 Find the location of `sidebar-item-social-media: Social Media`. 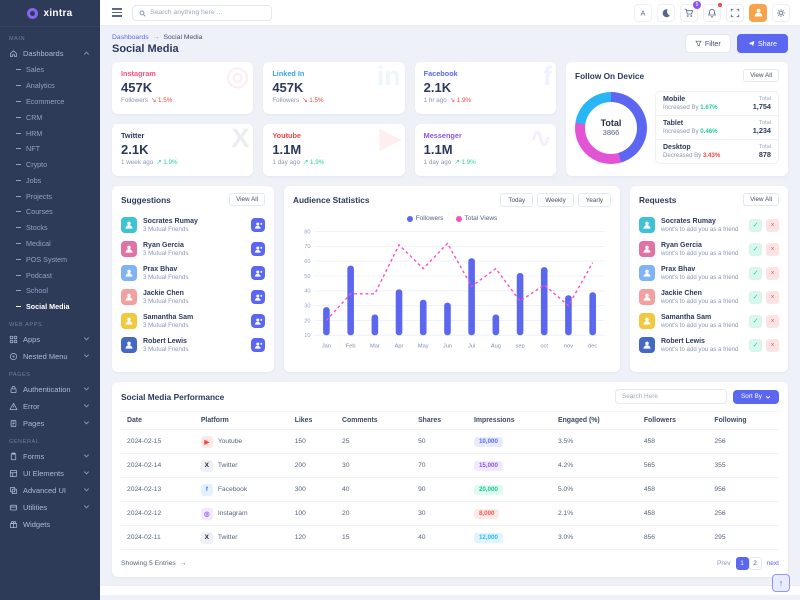

sidebar-item-social-media: Social Media is located at coordinates (50, 307).